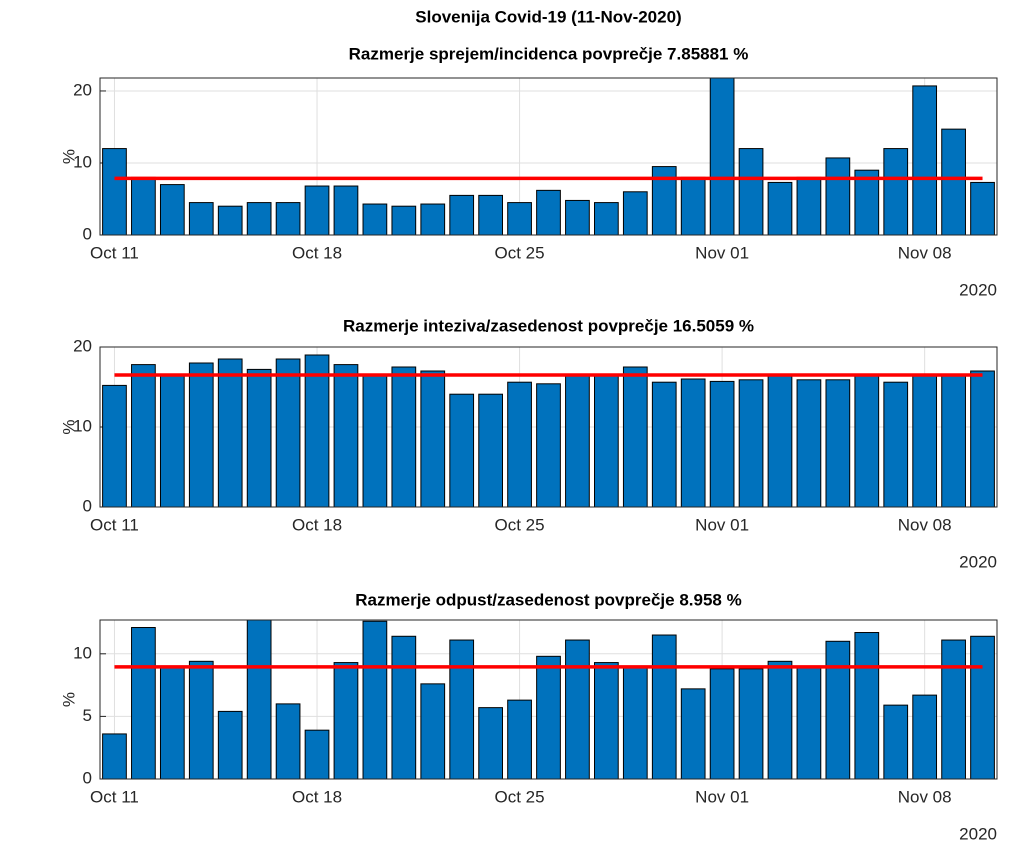 The image size is (1010, 848). I want to click on x-tick-label: Oct 11, so click(114, 524).